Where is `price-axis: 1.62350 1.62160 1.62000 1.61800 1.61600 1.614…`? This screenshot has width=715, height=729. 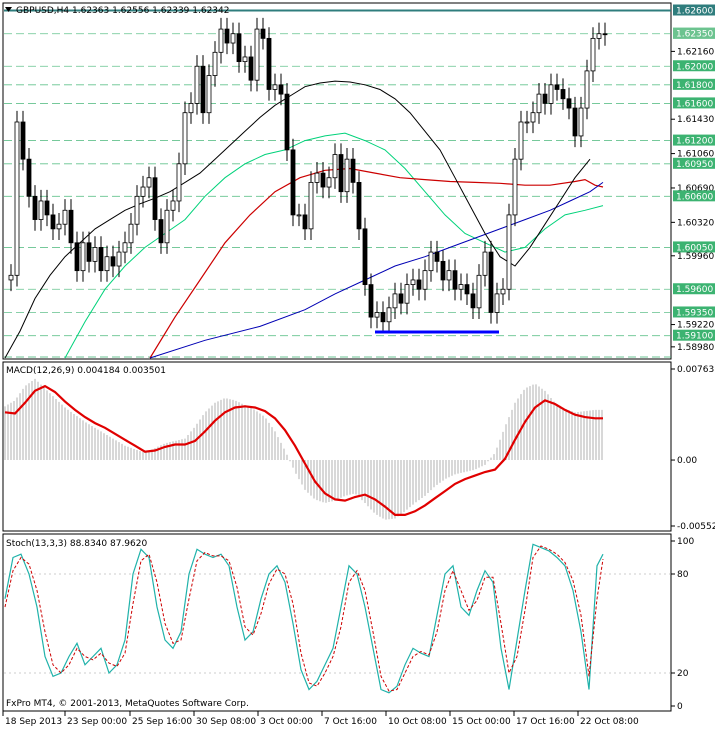
price-axis: 1.62350 1.62160 1.62000 1.61800 1.61600 1.614… is located at coordinates (693, 178).